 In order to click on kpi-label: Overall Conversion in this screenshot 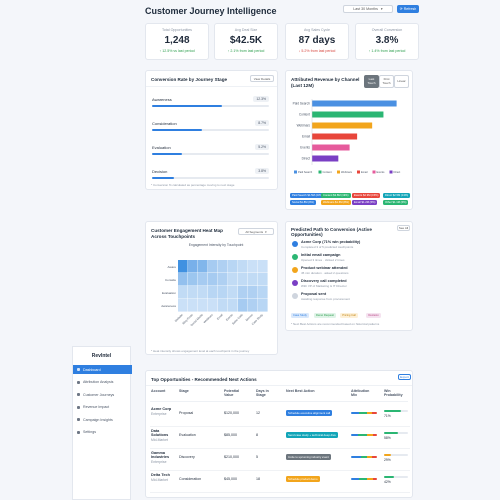, I will do `click(387, 30)`.